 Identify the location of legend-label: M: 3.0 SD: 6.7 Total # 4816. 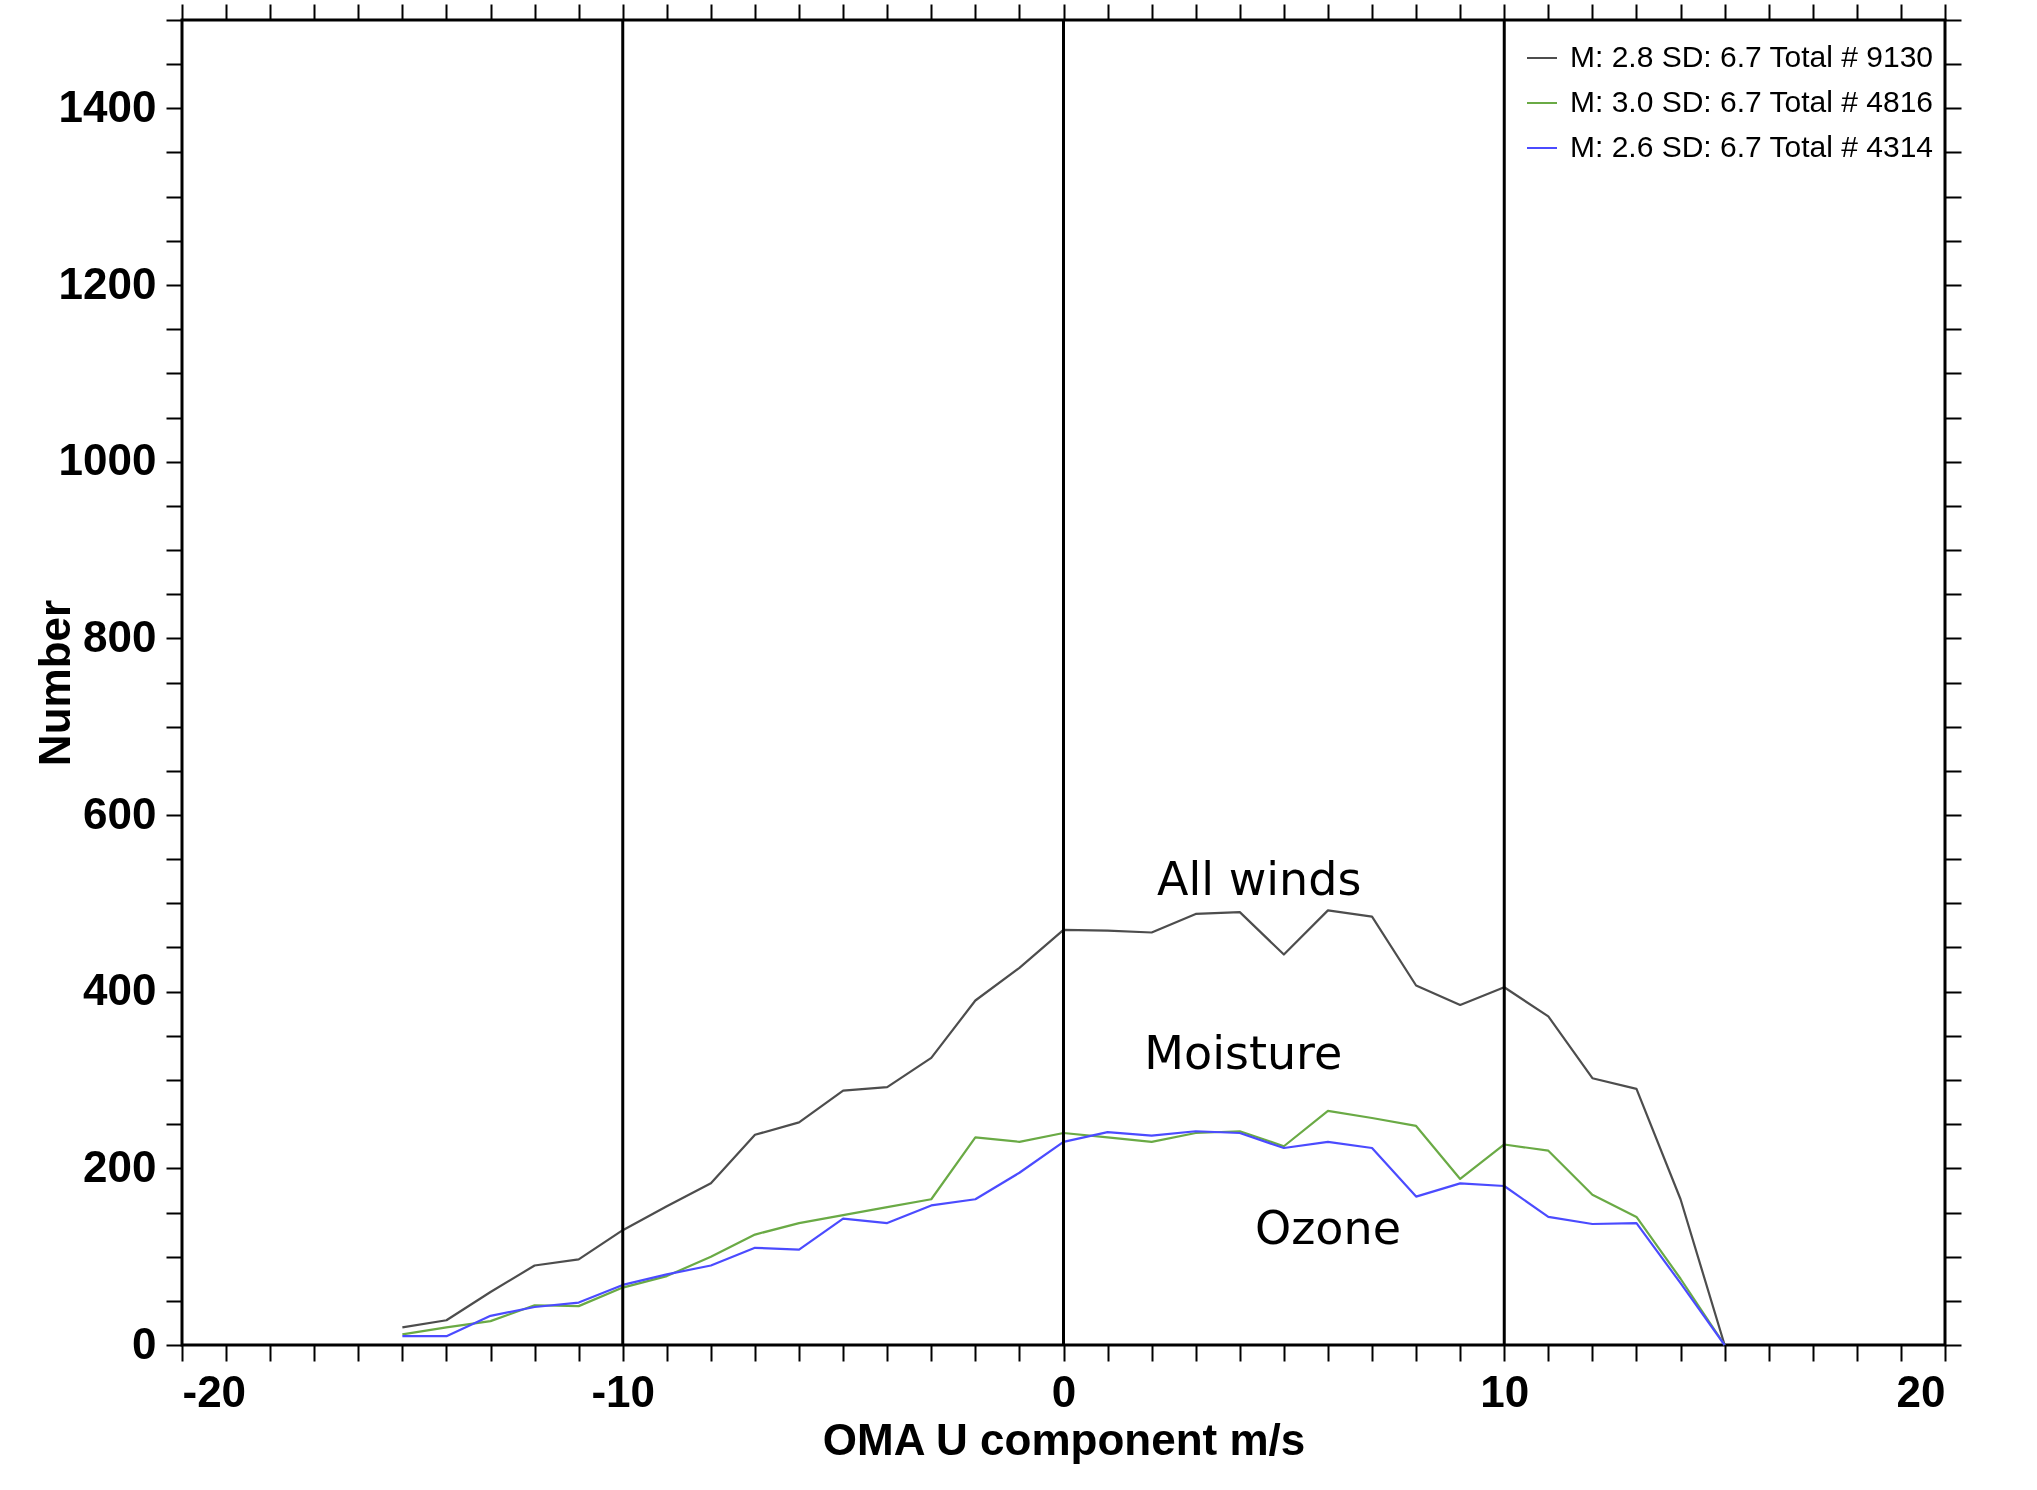
(1752, 101).